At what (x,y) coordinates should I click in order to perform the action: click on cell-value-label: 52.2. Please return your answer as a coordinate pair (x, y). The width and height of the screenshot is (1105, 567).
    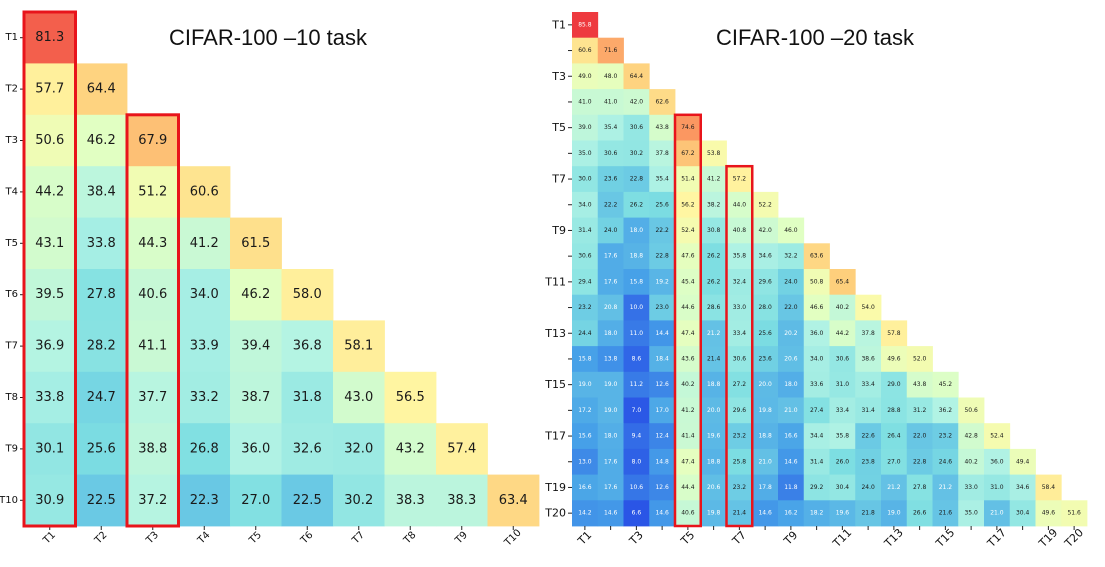
    Looking at the image, I should click on (765, 204).